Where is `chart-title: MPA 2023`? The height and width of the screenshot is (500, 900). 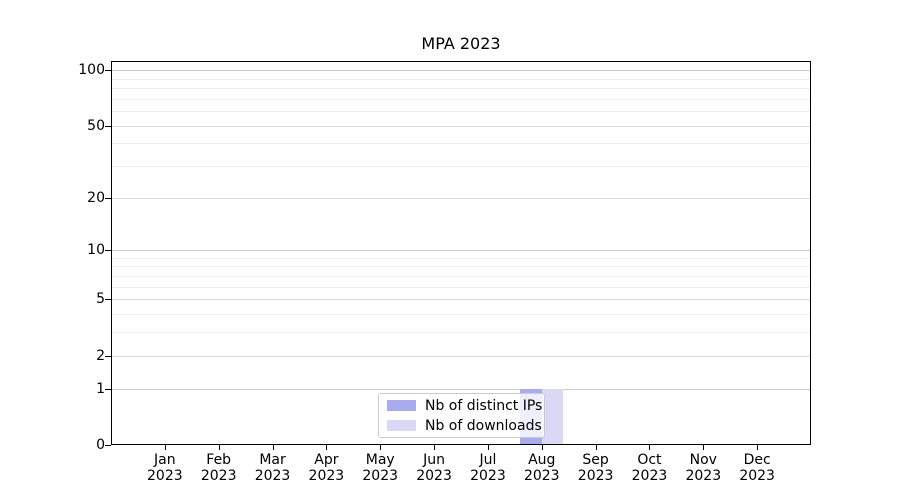 chart-title: MPA 2023 is located at coordinates (461, 43).